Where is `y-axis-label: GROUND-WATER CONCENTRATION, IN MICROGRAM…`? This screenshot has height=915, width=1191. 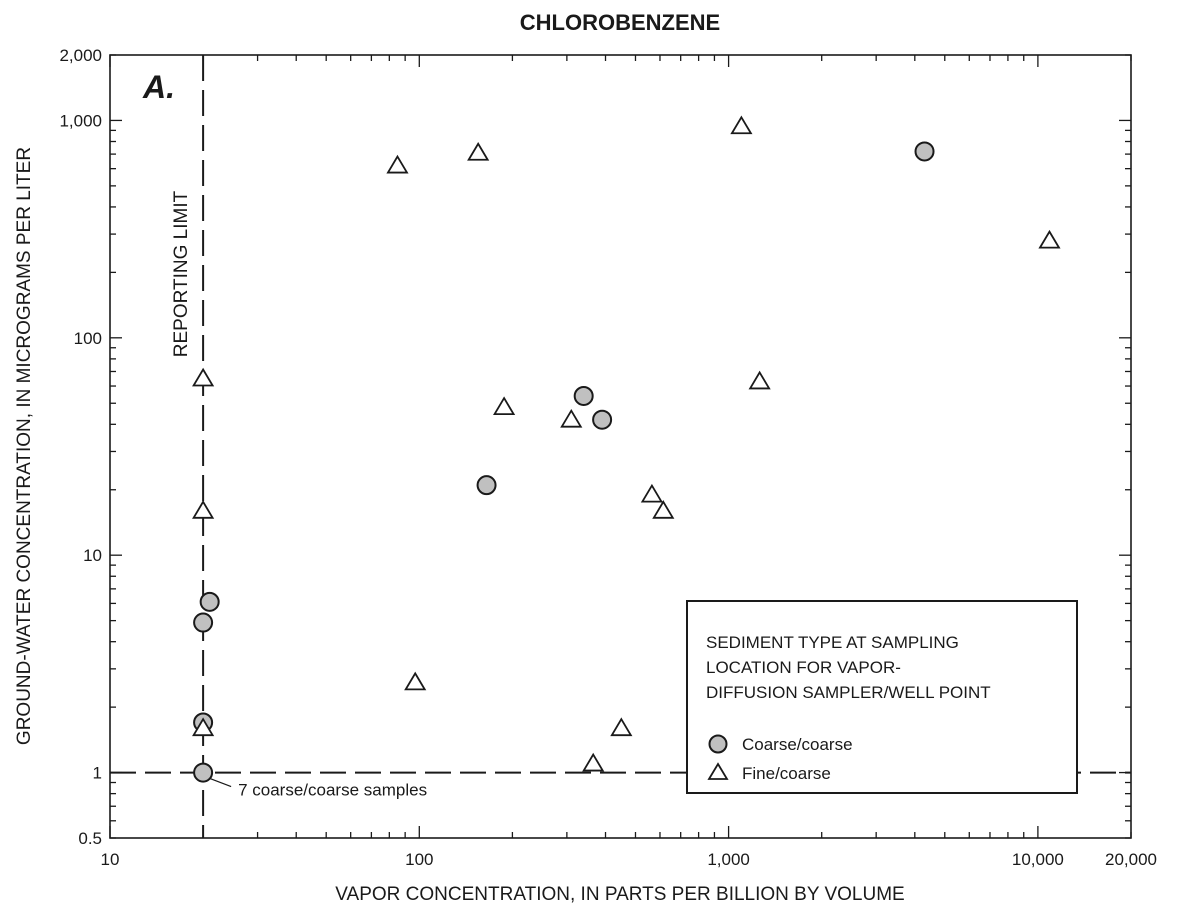 y-axis-label: GROUND-WATER CONCENTRATION, IN MICROGRAM… is located at coordinates (24, 446).